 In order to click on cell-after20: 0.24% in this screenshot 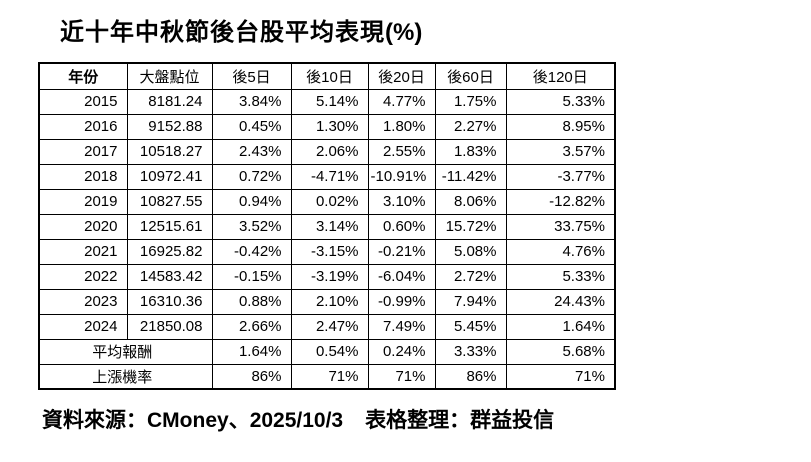, I will do `click(401, 351)`.